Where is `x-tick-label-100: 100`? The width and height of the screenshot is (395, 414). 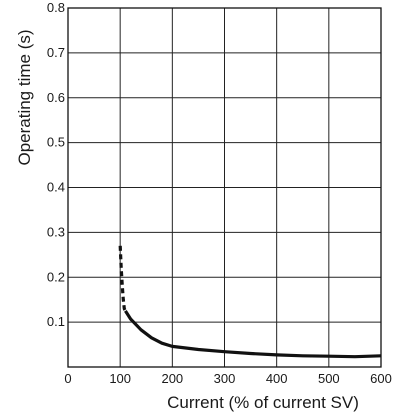 x-tick-label-100: 100 is located at coordinates (120, 378).